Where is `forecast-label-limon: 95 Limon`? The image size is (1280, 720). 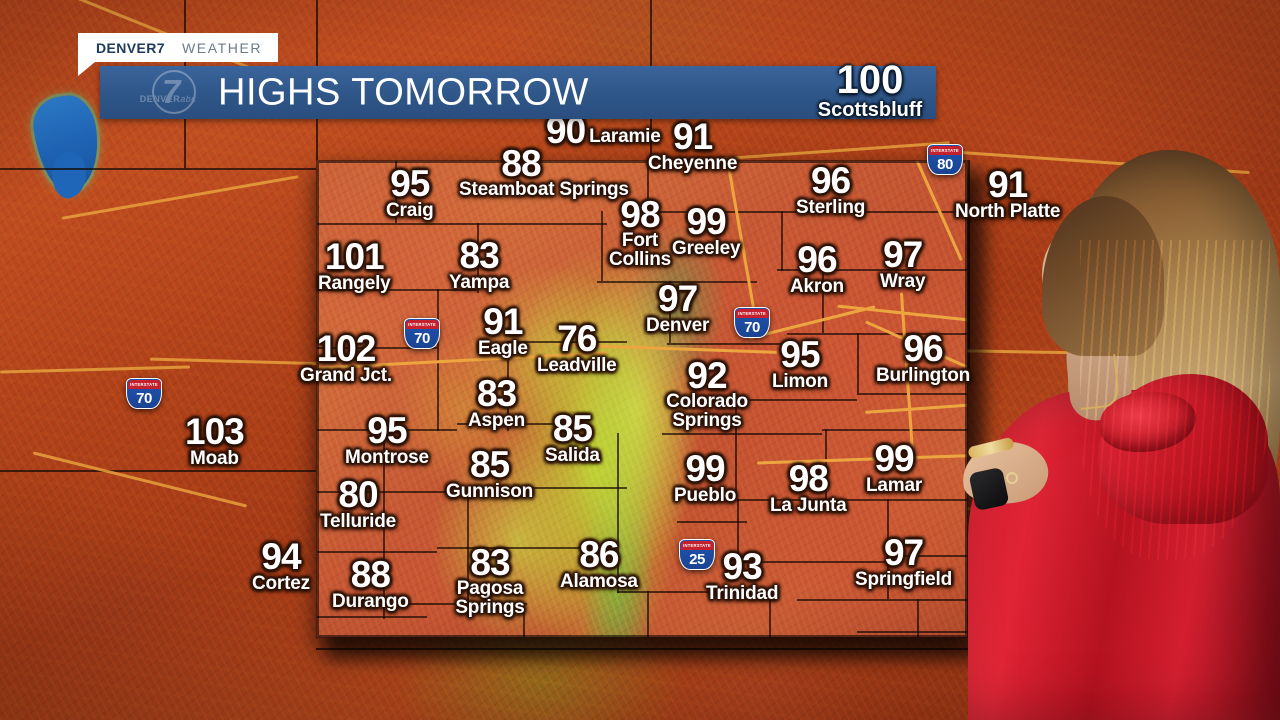
forecast-label-limon: 95 Limon is located at coordinates (800, 363).